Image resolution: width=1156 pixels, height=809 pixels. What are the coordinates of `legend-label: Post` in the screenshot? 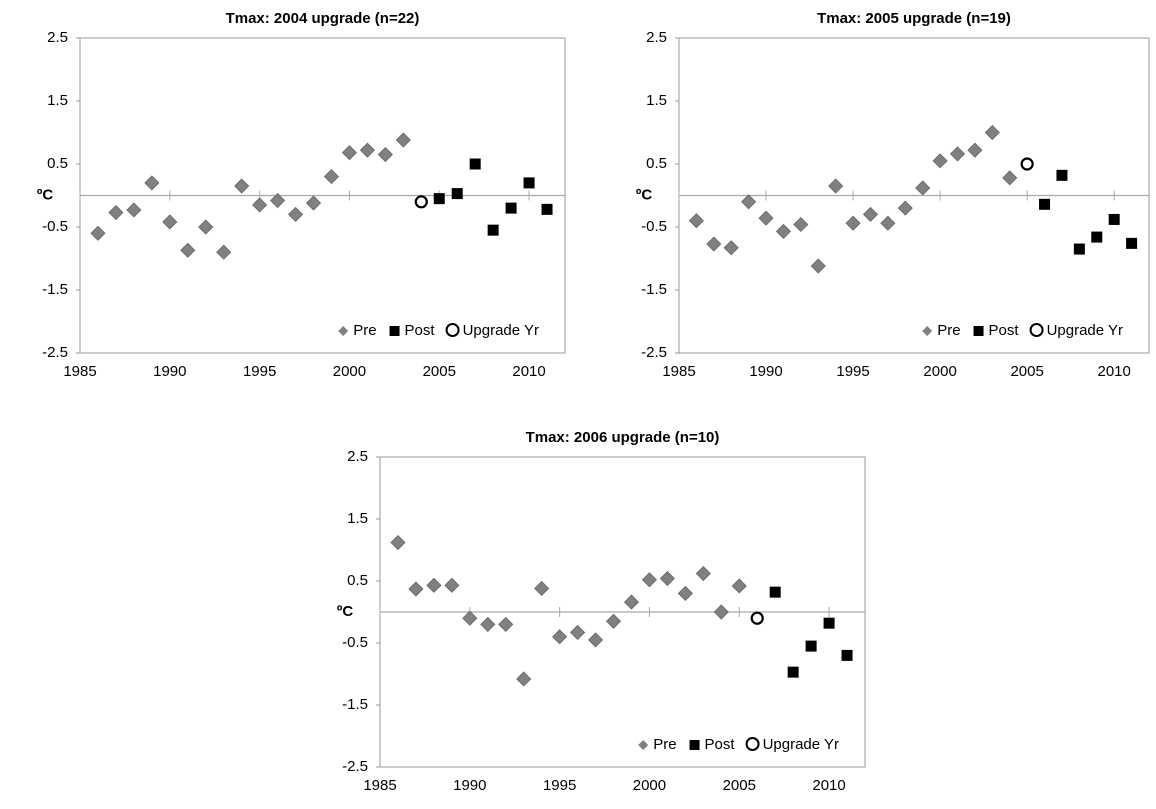 It's located at (1004, 330).